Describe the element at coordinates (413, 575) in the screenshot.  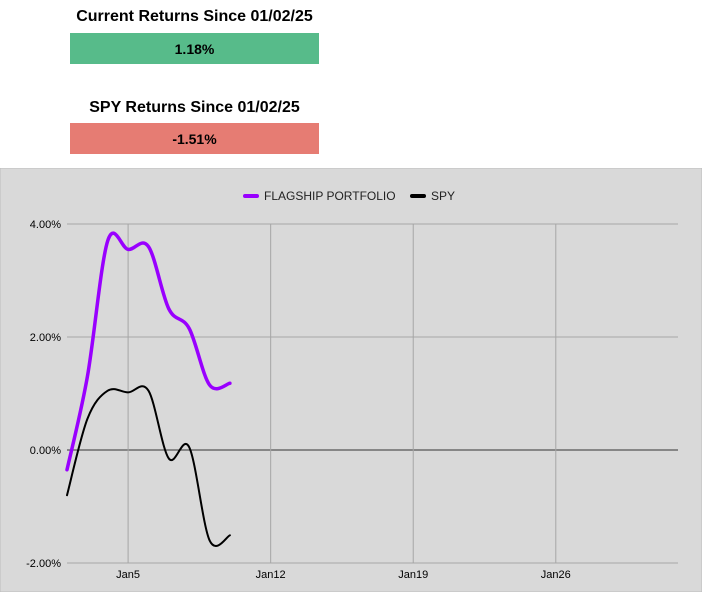
I see `x-tick-label: Jan19` at that location.